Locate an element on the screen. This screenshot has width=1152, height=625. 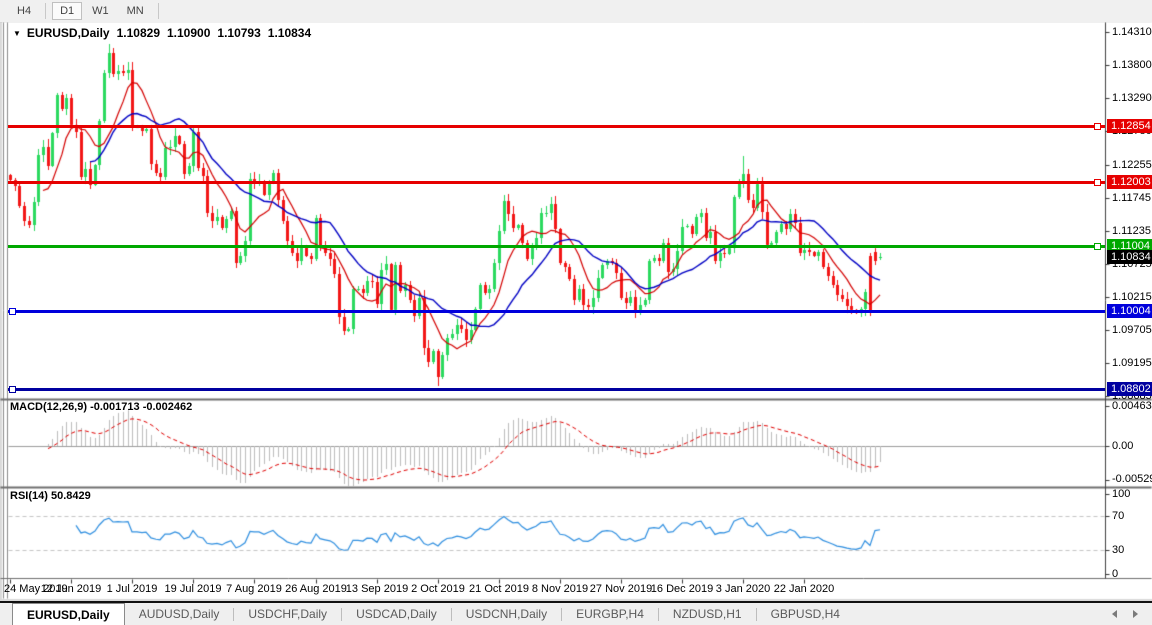
tab-scroll-arrows is located at coordinates (1132, 614).